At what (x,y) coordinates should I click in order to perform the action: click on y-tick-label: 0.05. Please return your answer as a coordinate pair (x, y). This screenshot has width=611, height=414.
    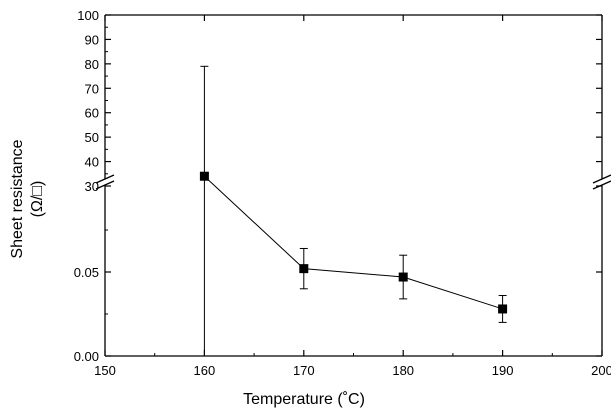
    Looking at the image, I should click on (86, 272).